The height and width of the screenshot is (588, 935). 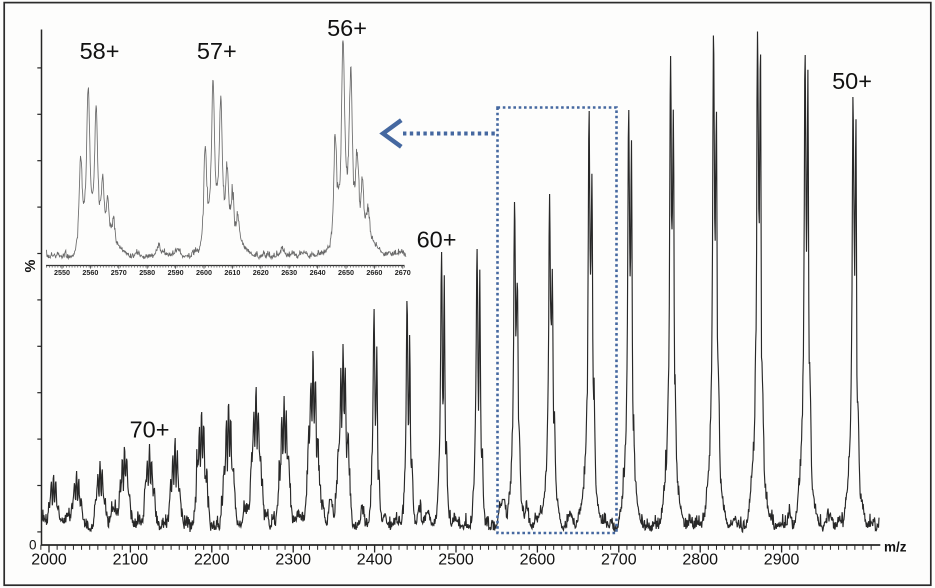 What do you see at coordinates (852, 81) in the screenshot?
I see `svg-text: 50+` at bounding box center [852, 81].